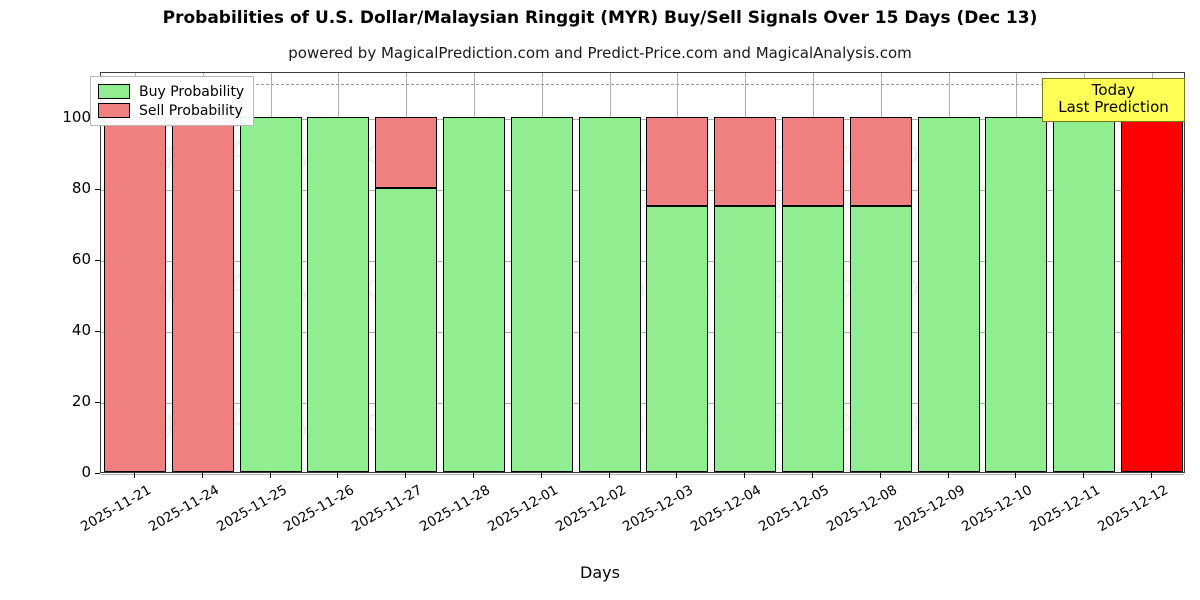 This screenshot has height=600, width=1200. Describe the element at coordinates (1113, 106) in the screenshot. I see `today-annotation-line2: Last Prediction` at that location.